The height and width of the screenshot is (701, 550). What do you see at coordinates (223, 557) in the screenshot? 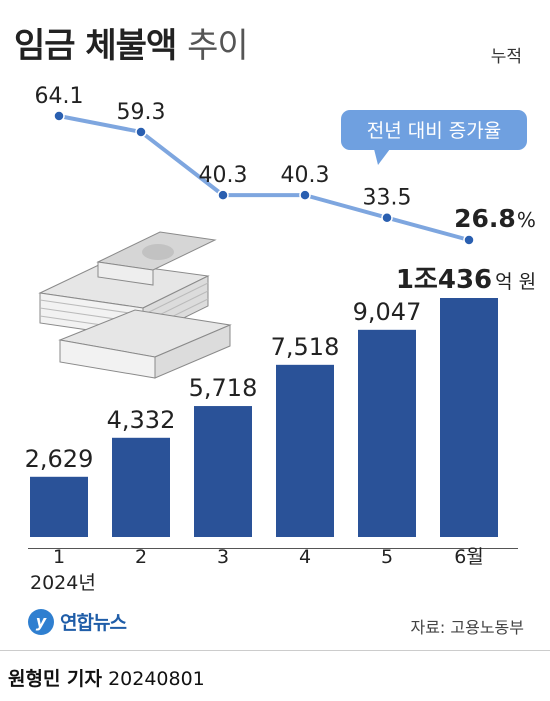
I see `x-tick-label: 3` at bounding box center [223, 557].